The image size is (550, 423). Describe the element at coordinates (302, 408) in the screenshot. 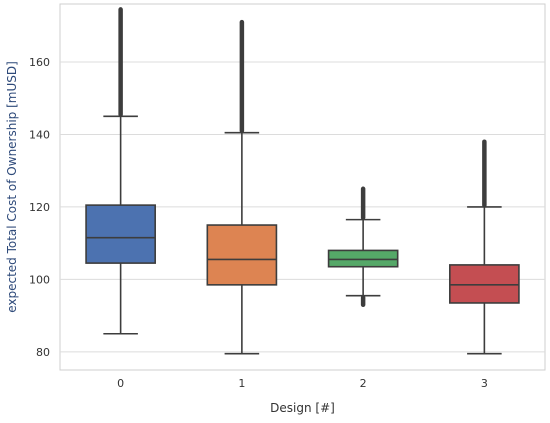

I see `x-axis-label: Design [#]` at that location.